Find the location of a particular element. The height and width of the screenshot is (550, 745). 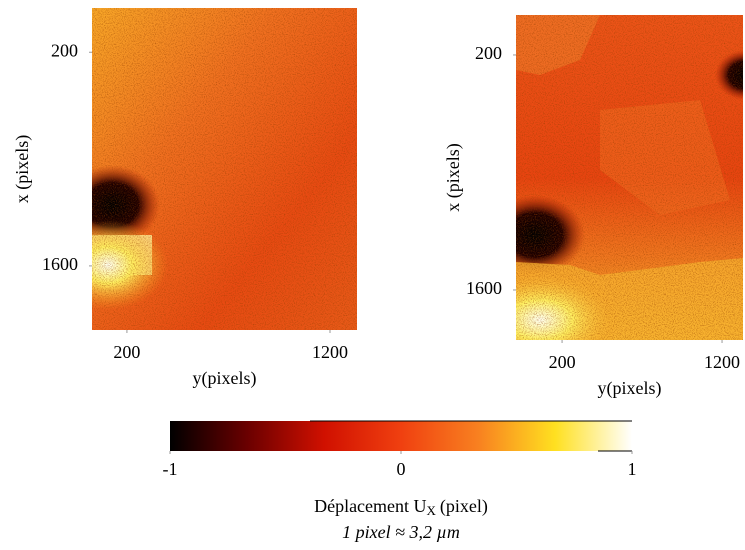

colorbar-label-part: Déplacement U is located at coordinates (370, 506).